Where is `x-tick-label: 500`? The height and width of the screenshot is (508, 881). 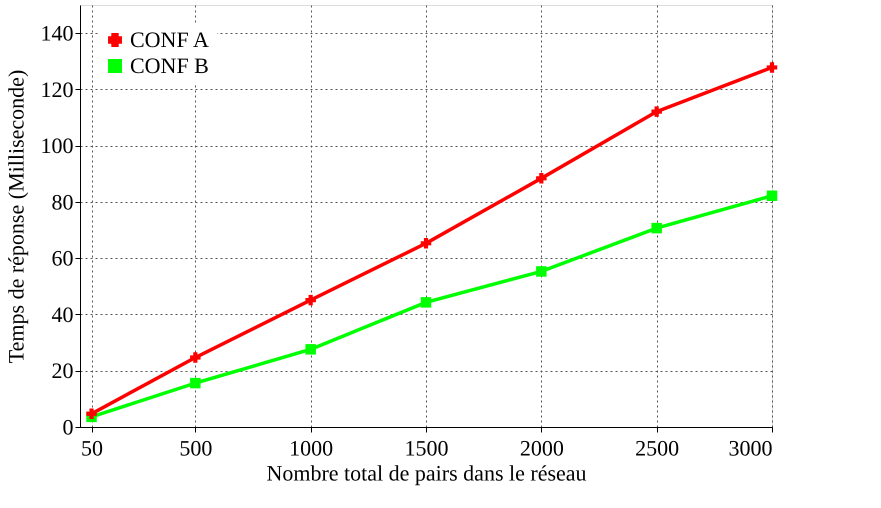
x-tick-label: 500 is located at coordinates (195, 448).